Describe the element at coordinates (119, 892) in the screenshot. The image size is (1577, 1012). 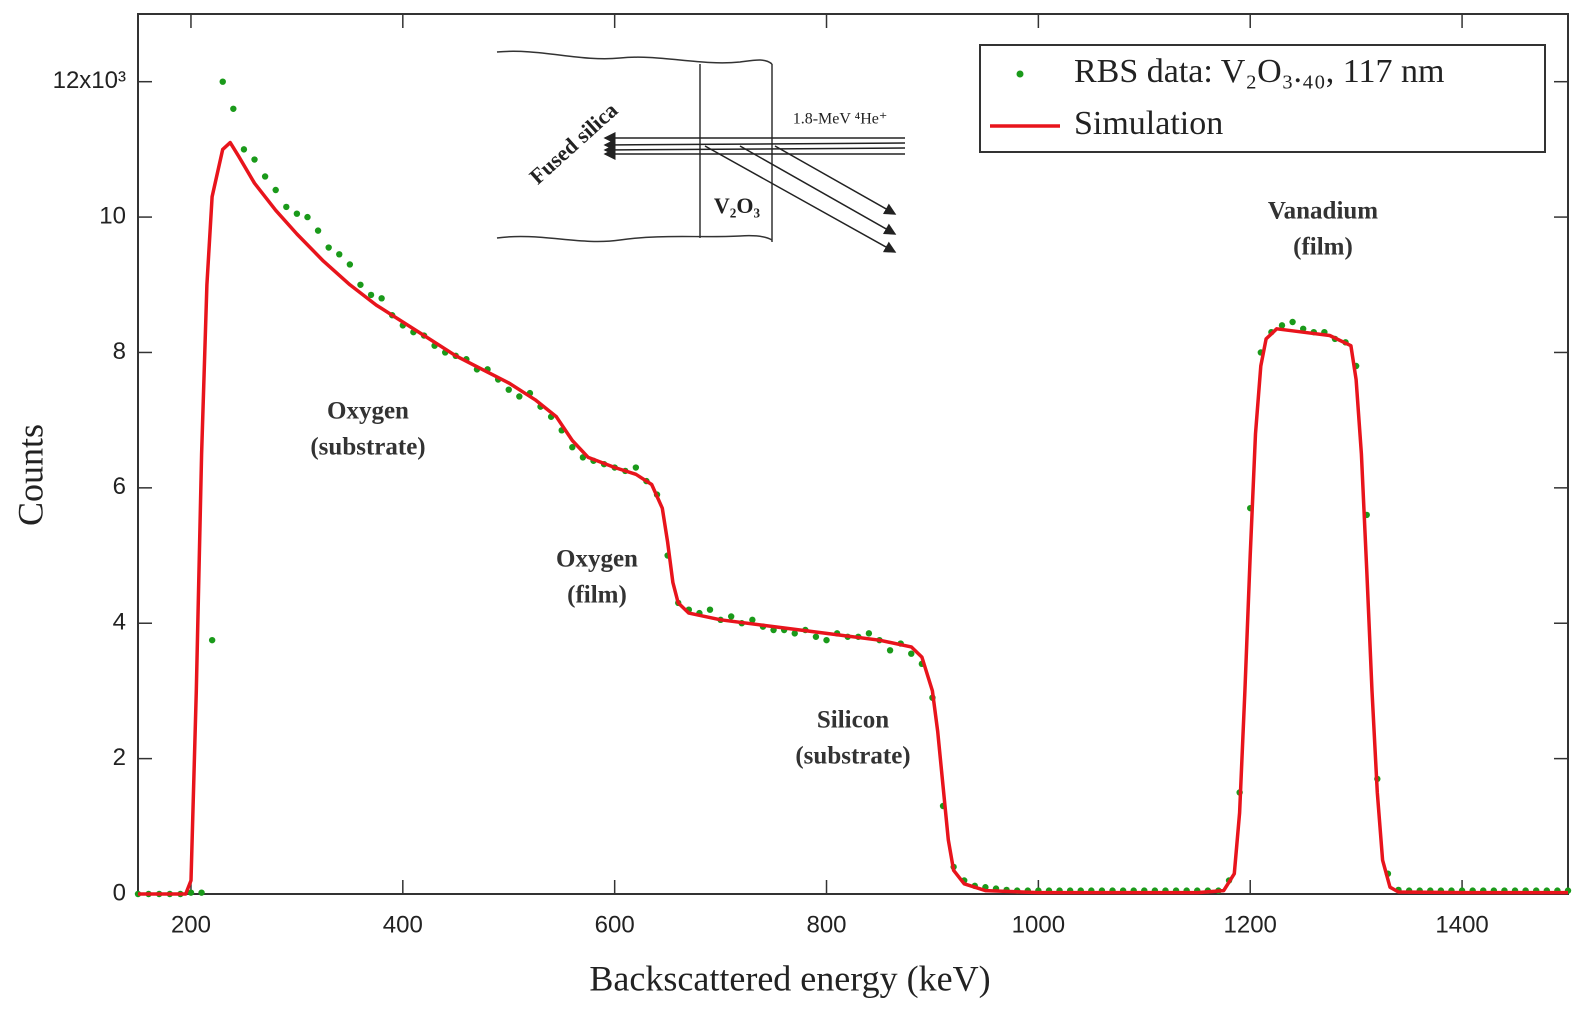
I see `y-tick-label: 0` at that location.